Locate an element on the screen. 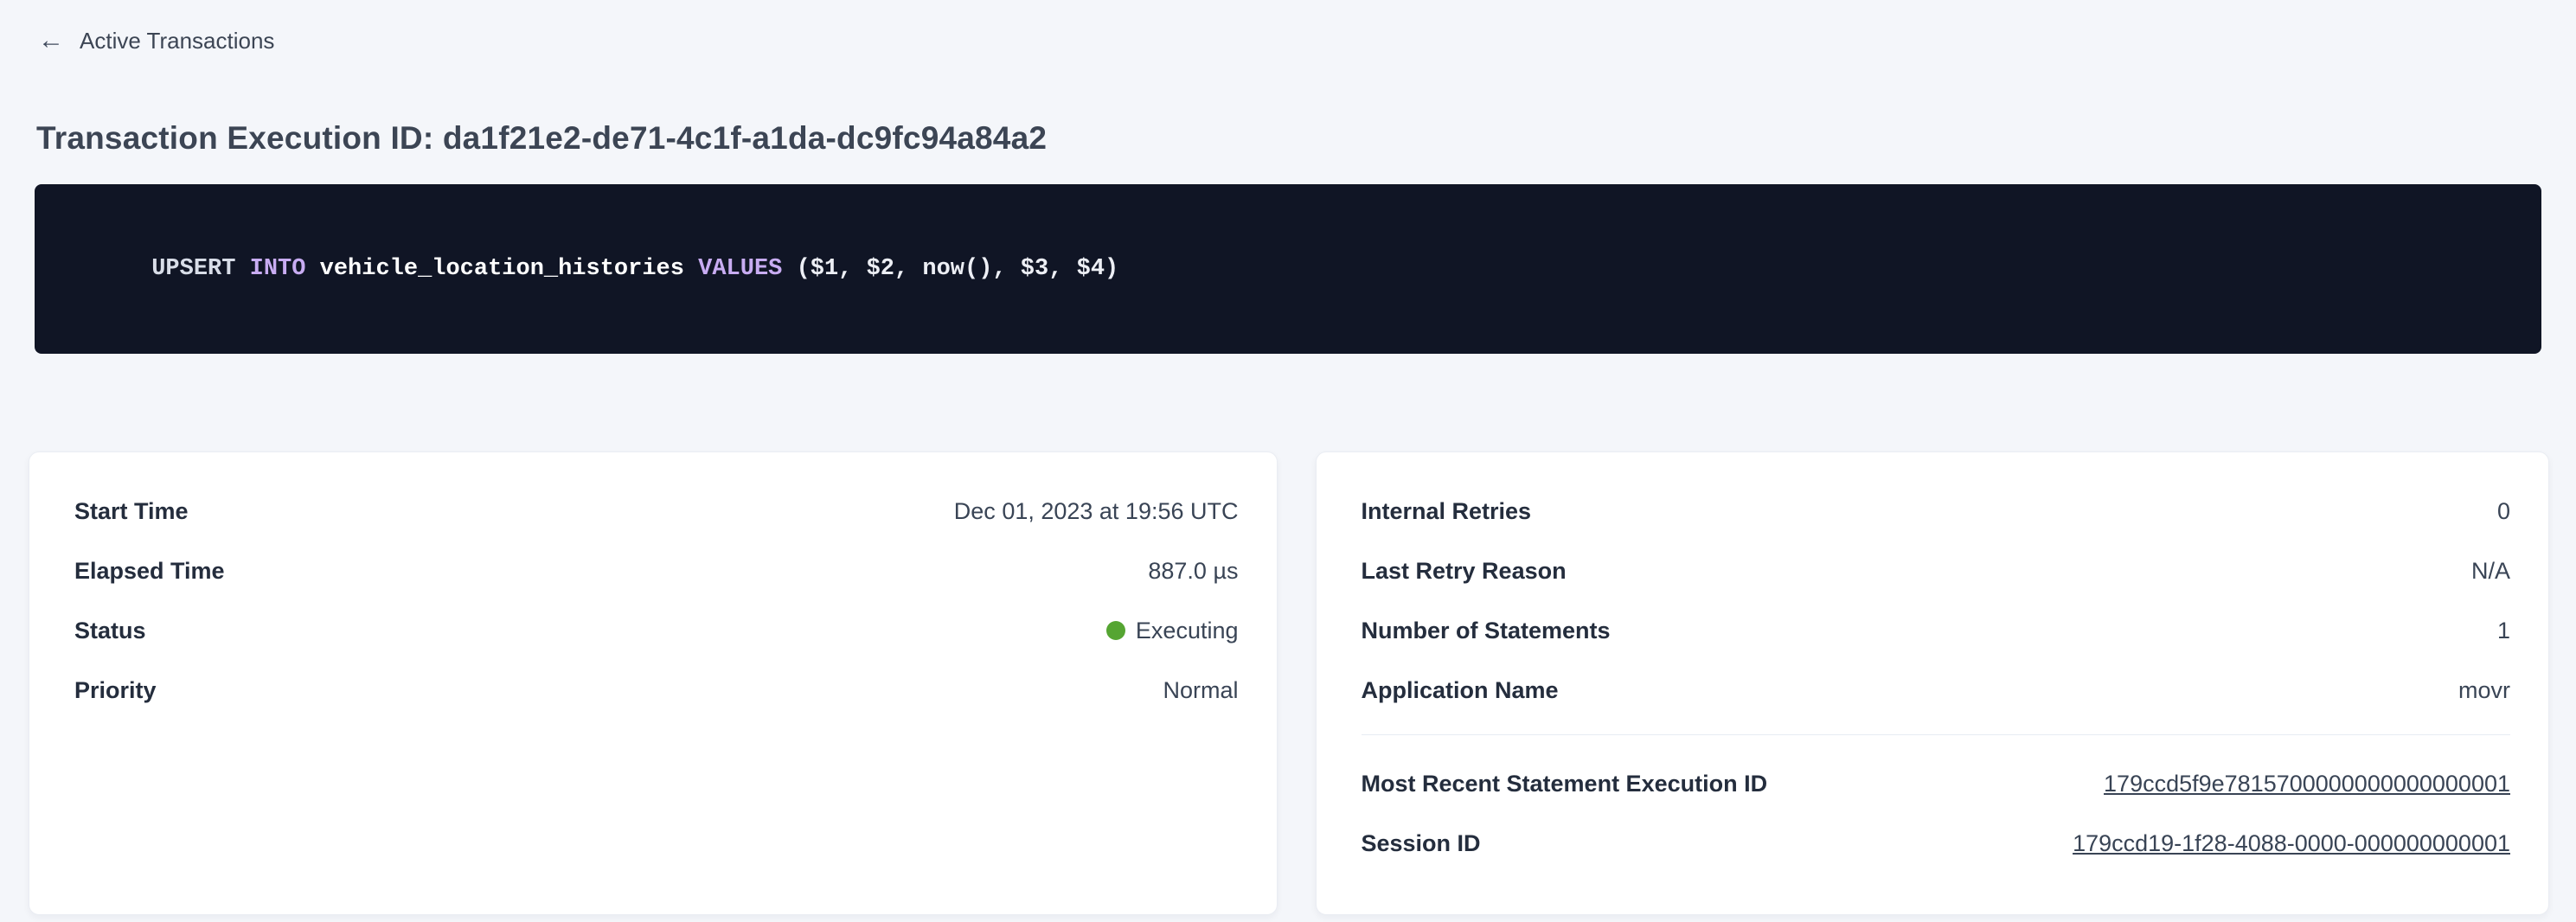 The width and height of the screenshot is (2576, 922). priority-row: Priority Normal is located at coordinates (656, 690).